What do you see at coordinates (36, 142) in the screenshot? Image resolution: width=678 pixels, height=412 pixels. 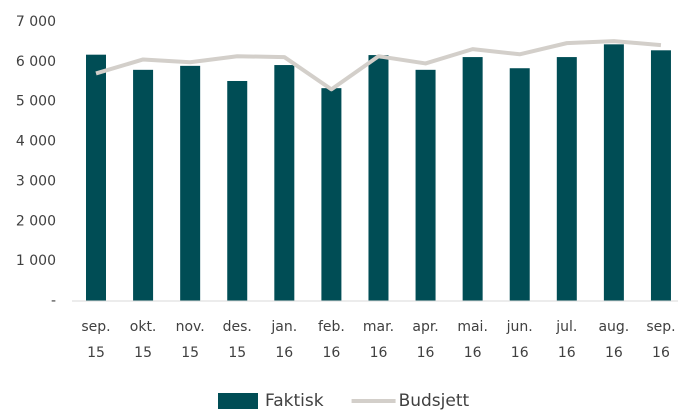 I see `y-tick-label: 4 000` at bounding box center [36, 142].